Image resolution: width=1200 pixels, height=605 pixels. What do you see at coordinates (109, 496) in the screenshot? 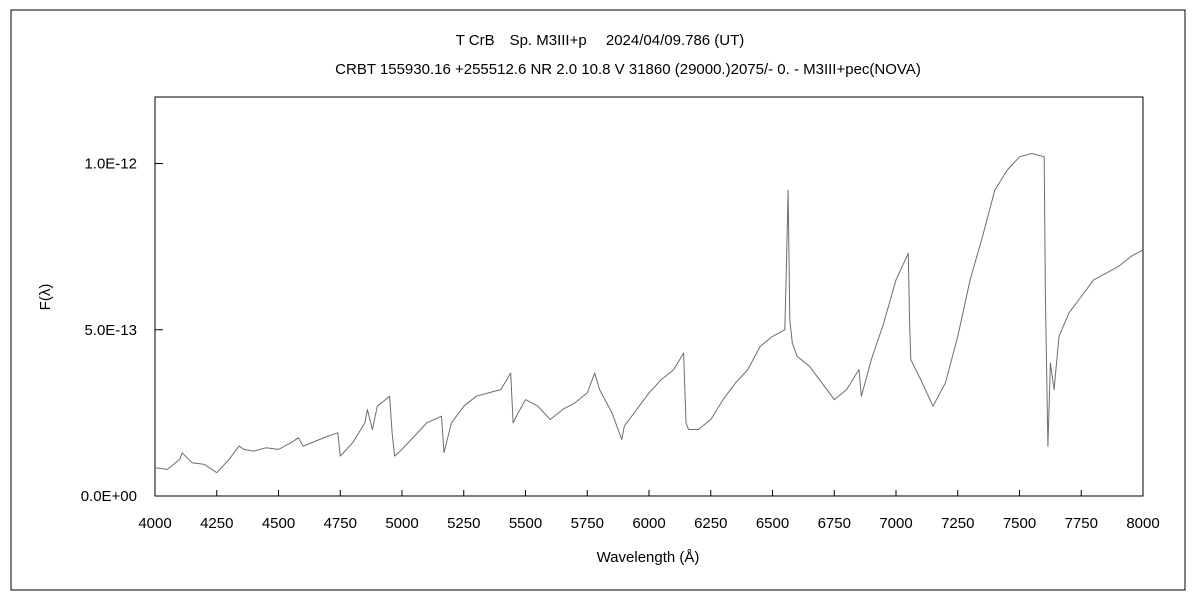
I see `y-tick-label: 0.0E+00` at bounding box center [109, 496].